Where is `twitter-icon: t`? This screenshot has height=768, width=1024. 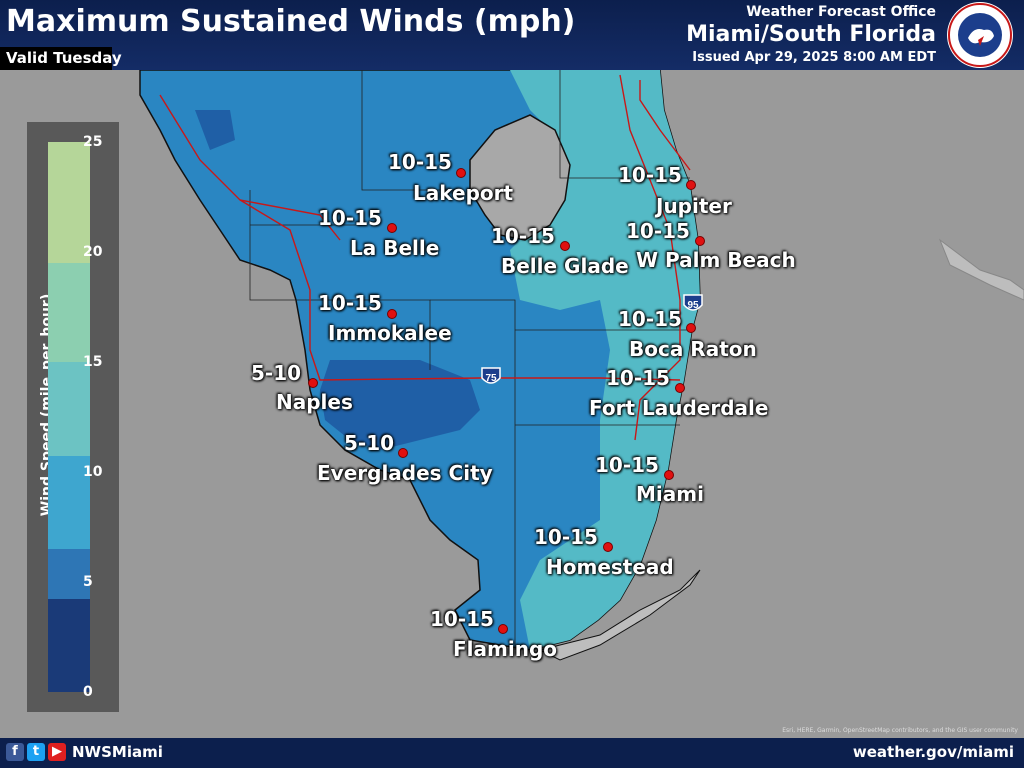 twitter-icon: t is located at coordinates (36, 752).